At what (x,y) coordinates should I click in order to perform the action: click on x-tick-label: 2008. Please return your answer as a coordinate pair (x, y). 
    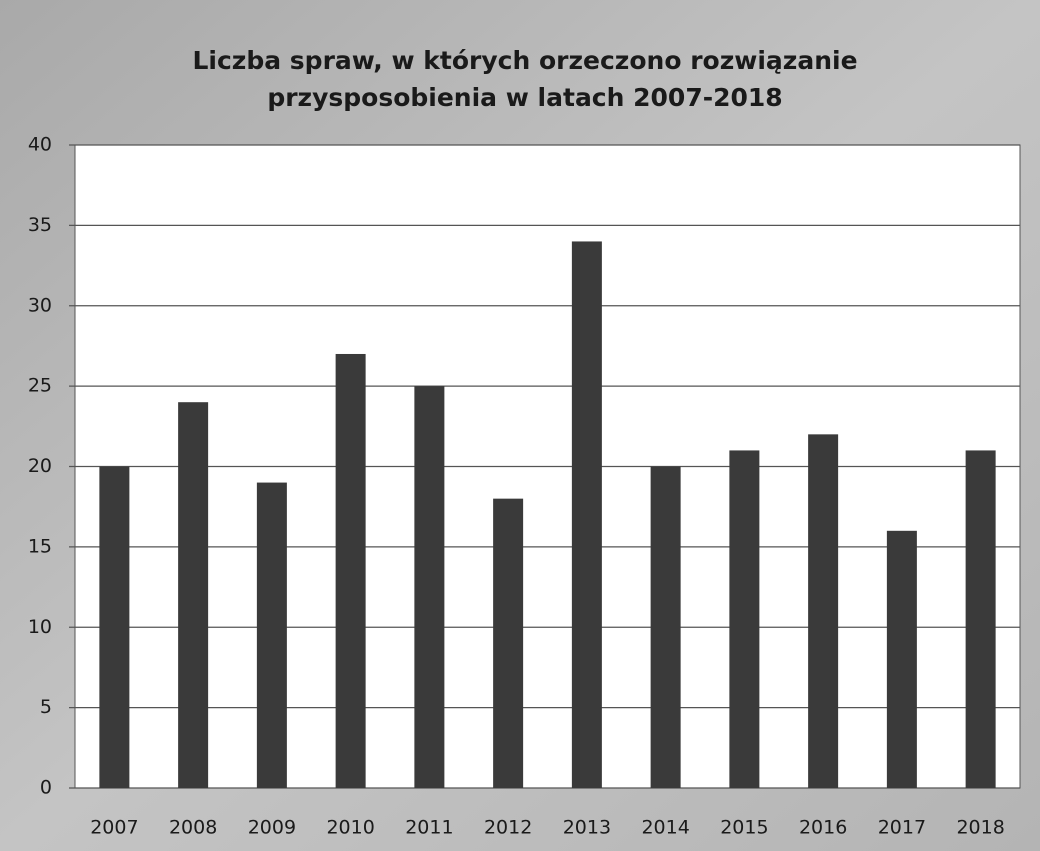
    Looking at the image, I should click on (193, 828).